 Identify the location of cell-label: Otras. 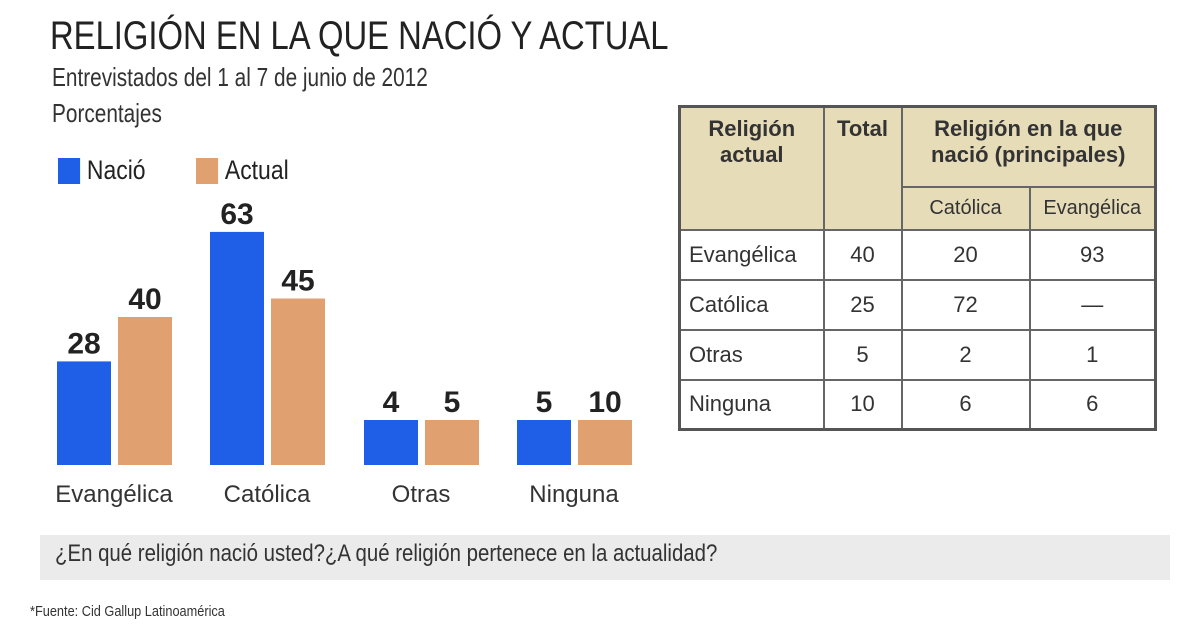
(751, 354).